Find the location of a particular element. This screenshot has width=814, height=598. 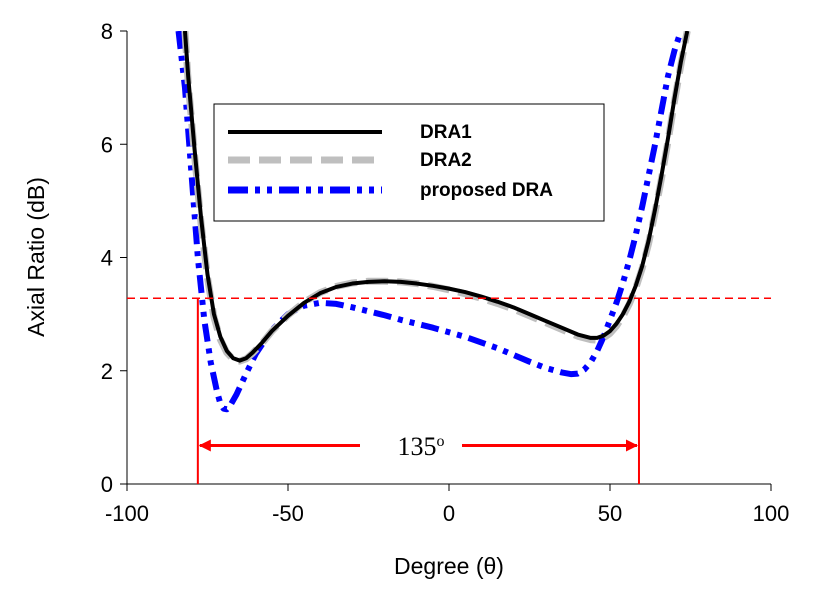

legend-label-dra2: DRA2 is located at coordinates (446, 160).